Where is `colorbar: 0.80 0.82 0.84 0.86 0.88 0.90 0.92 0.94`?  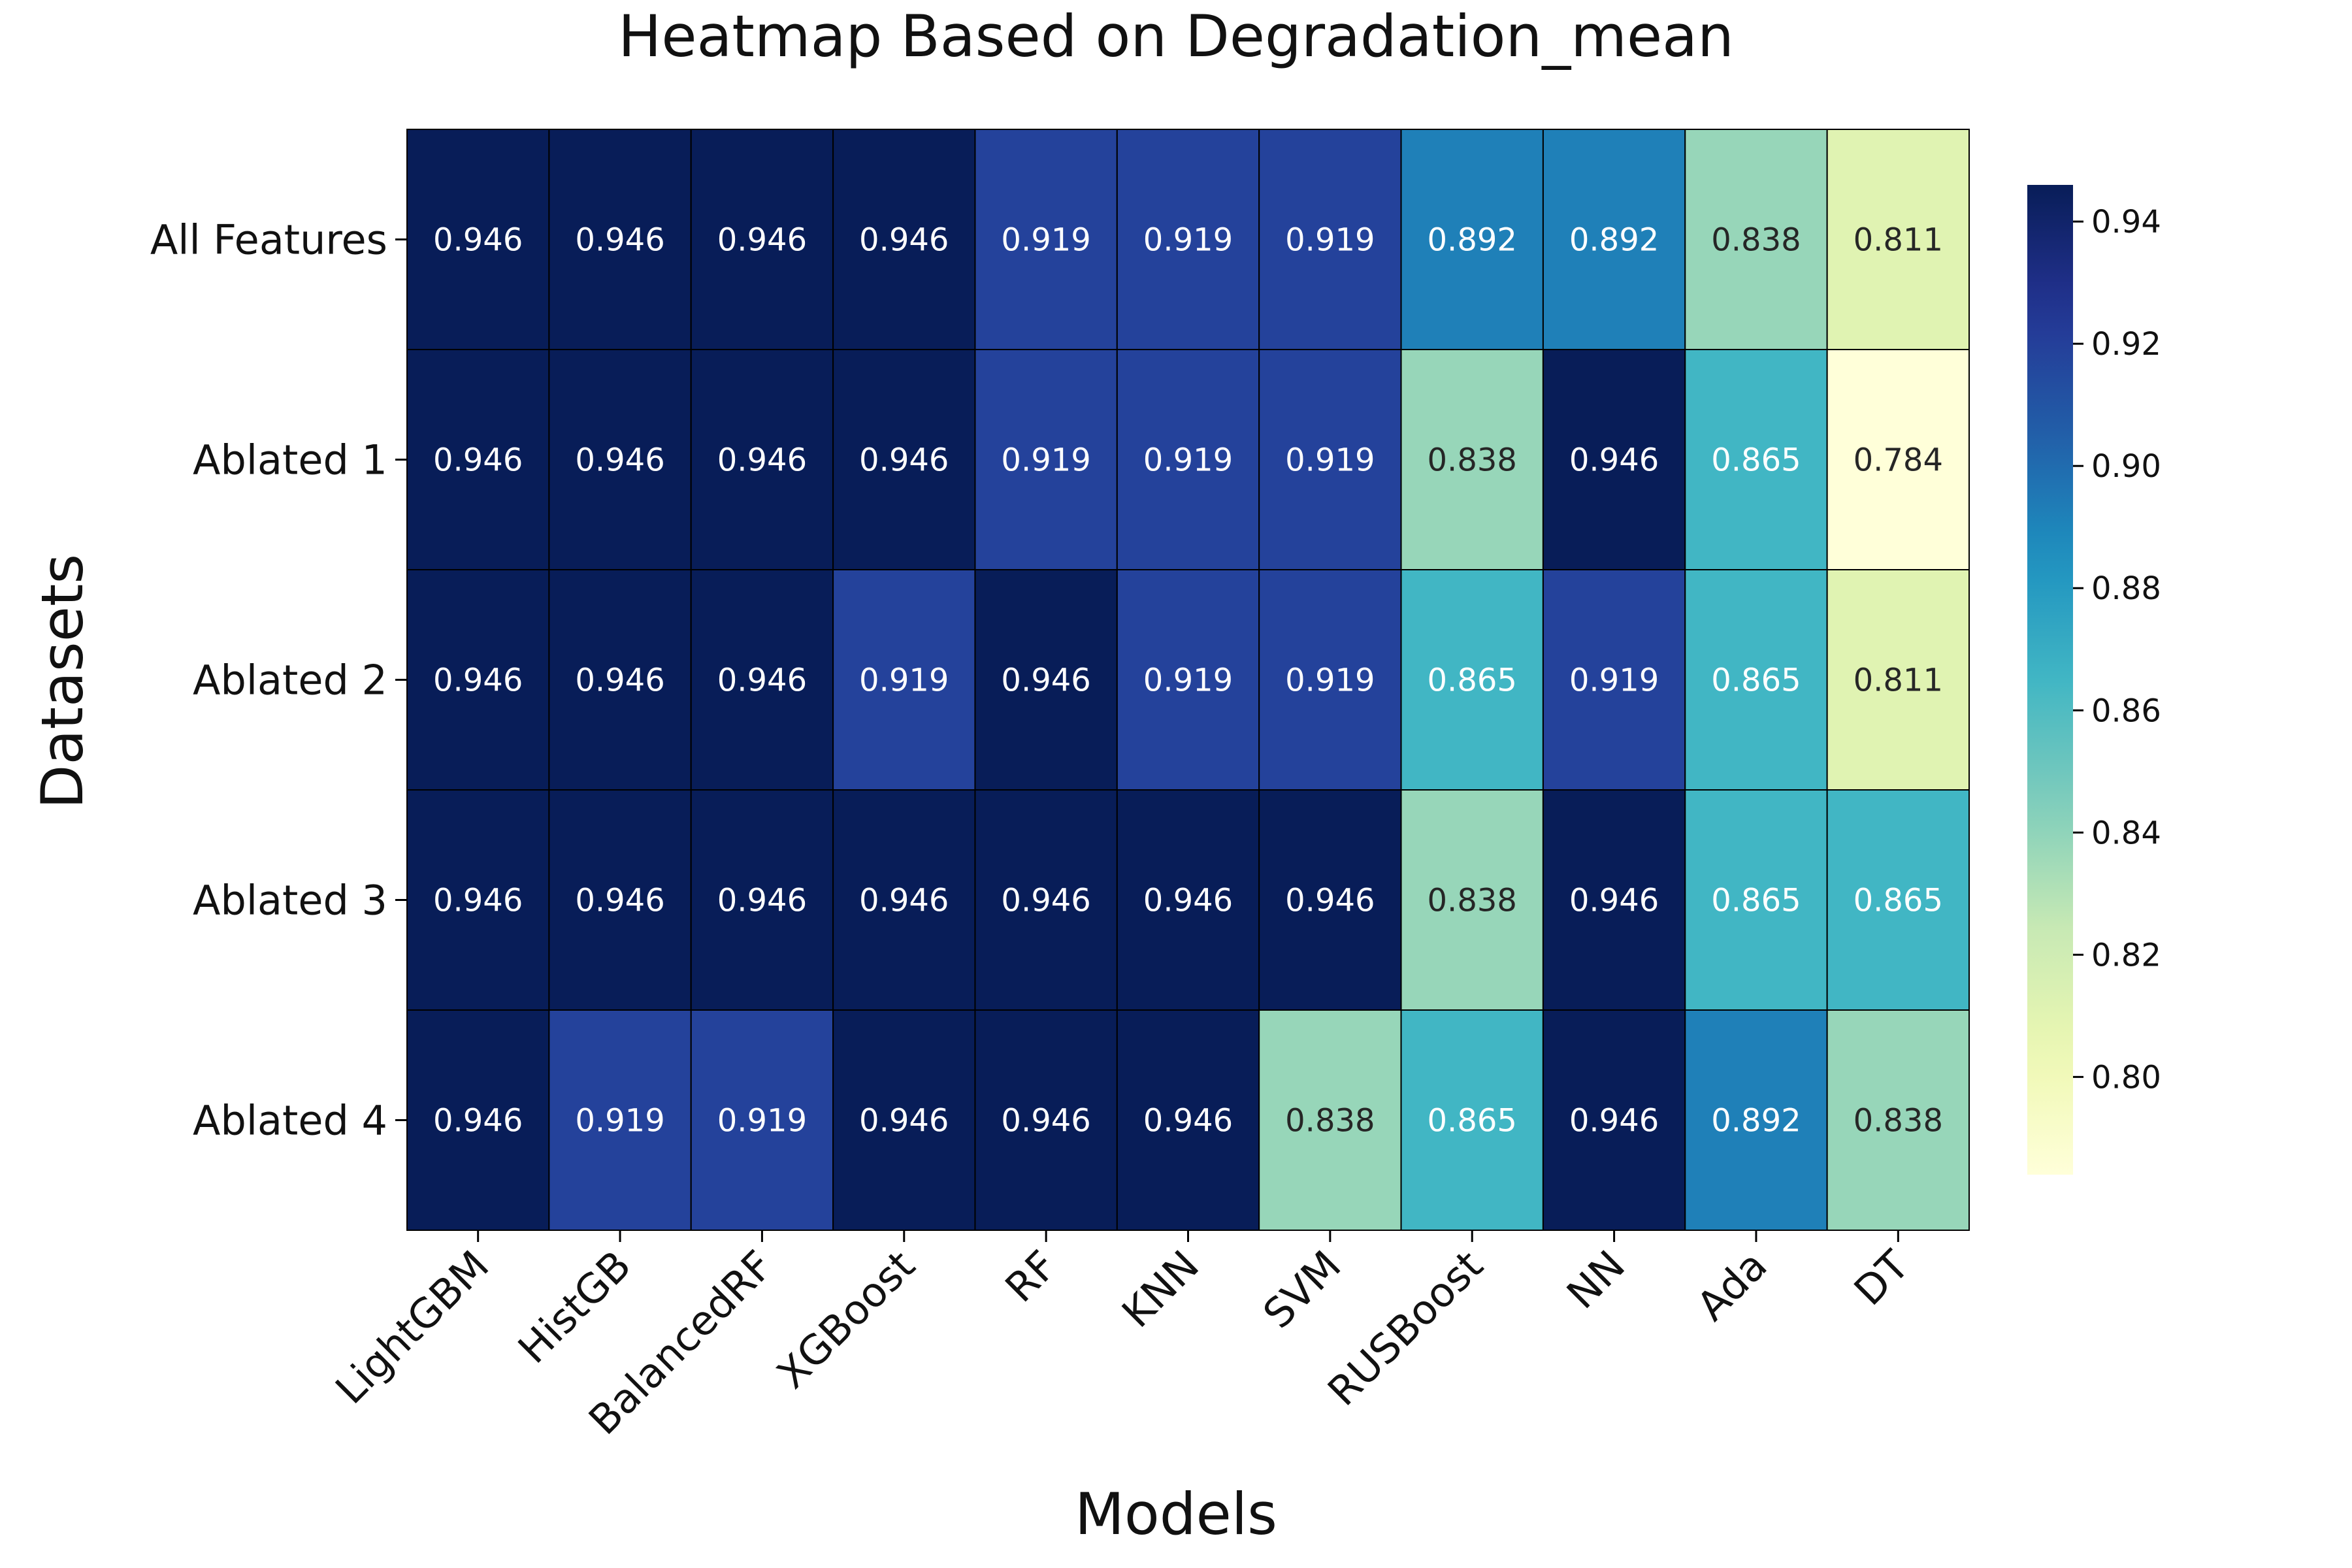
colorbar: 0.80 0.82 0.84 0.86 0.88 0.90 0.92 0.94 is located at coordinates (2094, 680).